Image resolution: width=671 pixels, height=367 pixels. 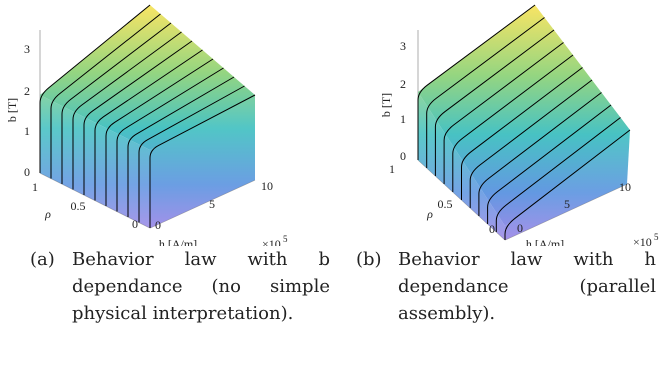 I want to click on caption-label: (a), so click(x=42, y=259).